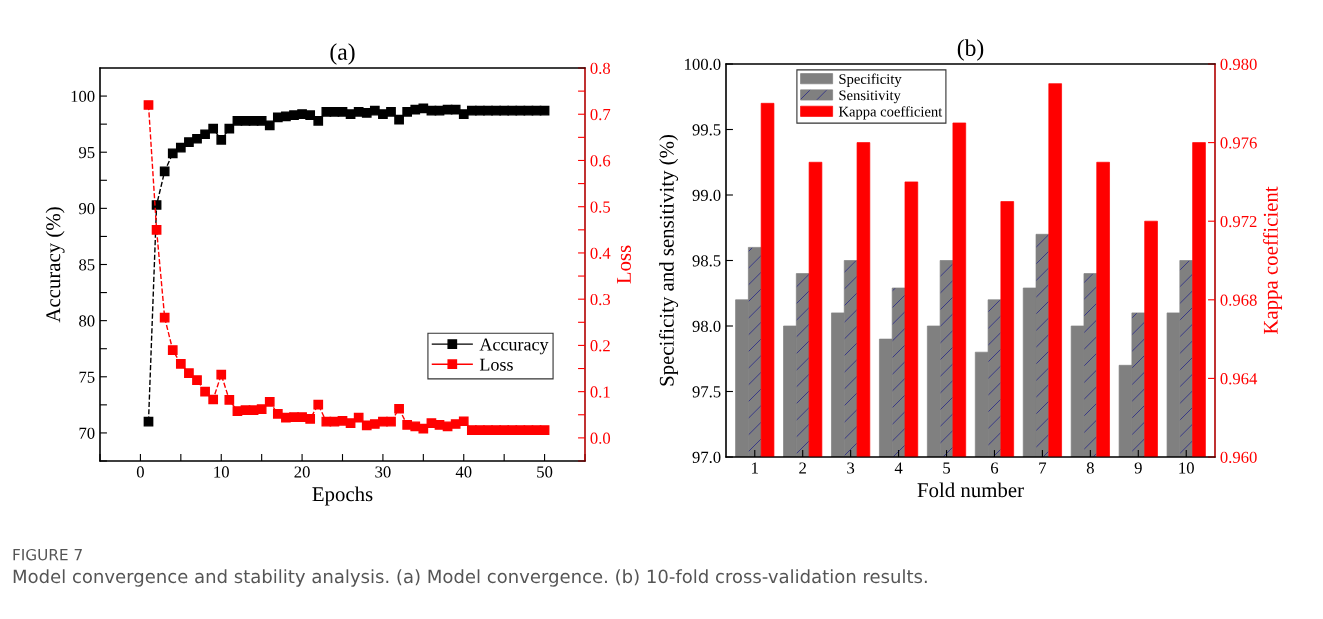  What do you see at coordinates (947, 468) in the screenshot?
I see `x-tick-label: 5` at bounding box center [947, 468].